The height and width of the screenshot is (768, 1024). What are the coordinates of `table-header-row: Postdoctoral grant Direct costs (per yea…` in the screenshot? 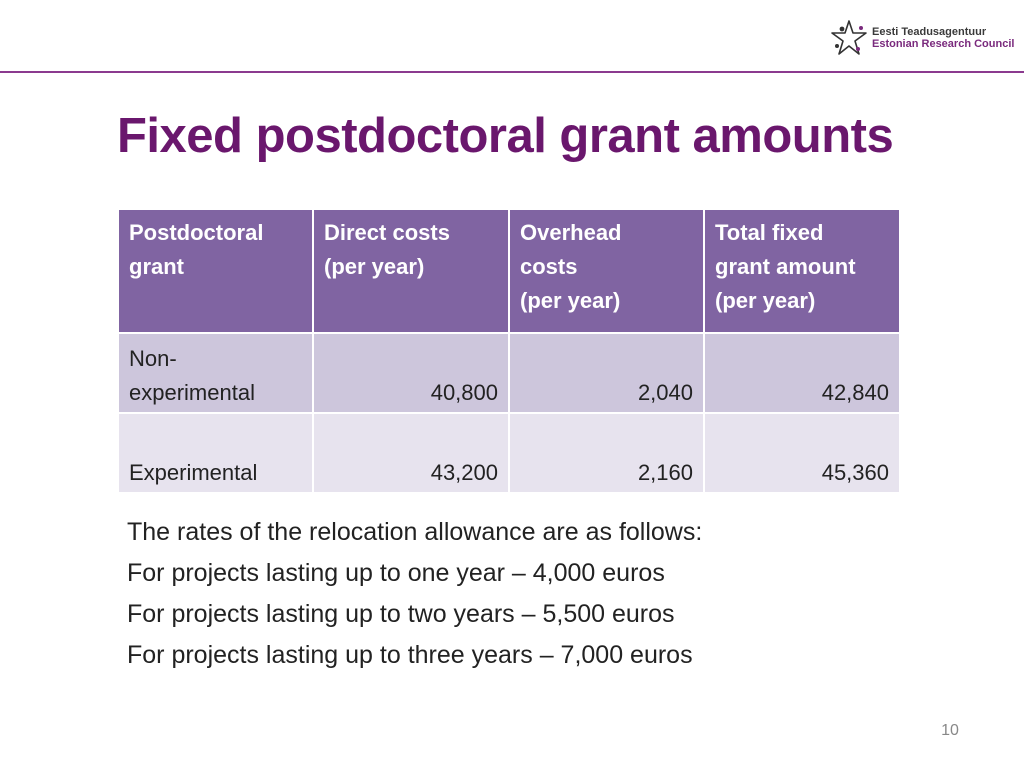 It's located at (509, 271).